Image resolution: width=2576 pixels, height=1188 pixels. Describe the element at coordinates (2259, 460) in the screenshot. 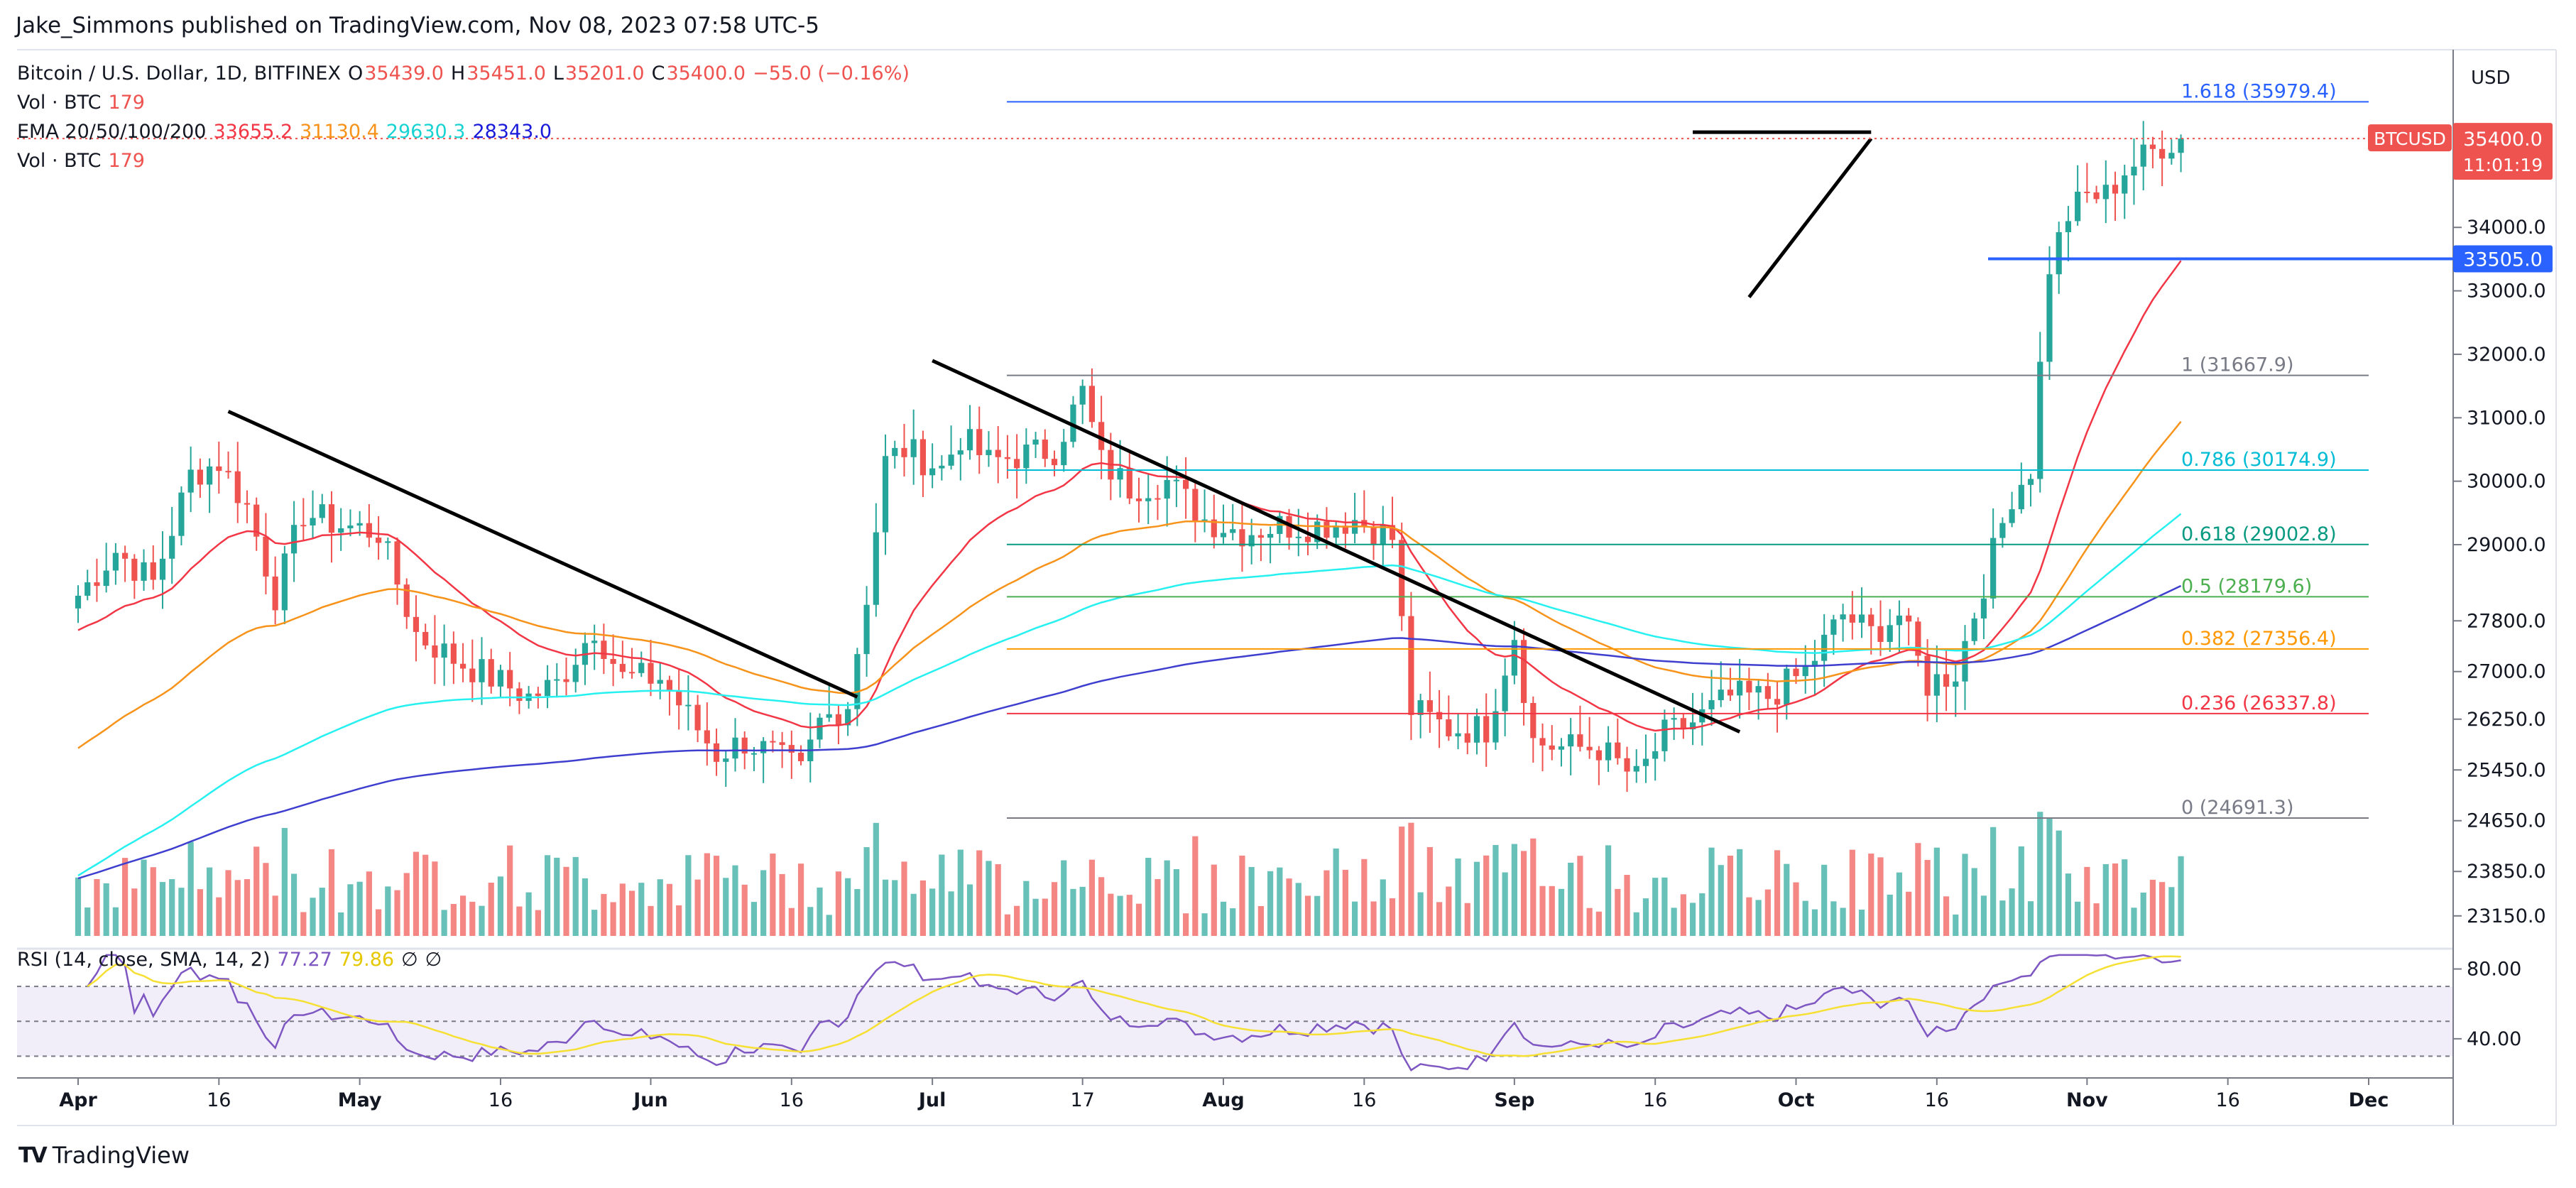

I see `fib-label: 0.786 (30174.9)` at that location.